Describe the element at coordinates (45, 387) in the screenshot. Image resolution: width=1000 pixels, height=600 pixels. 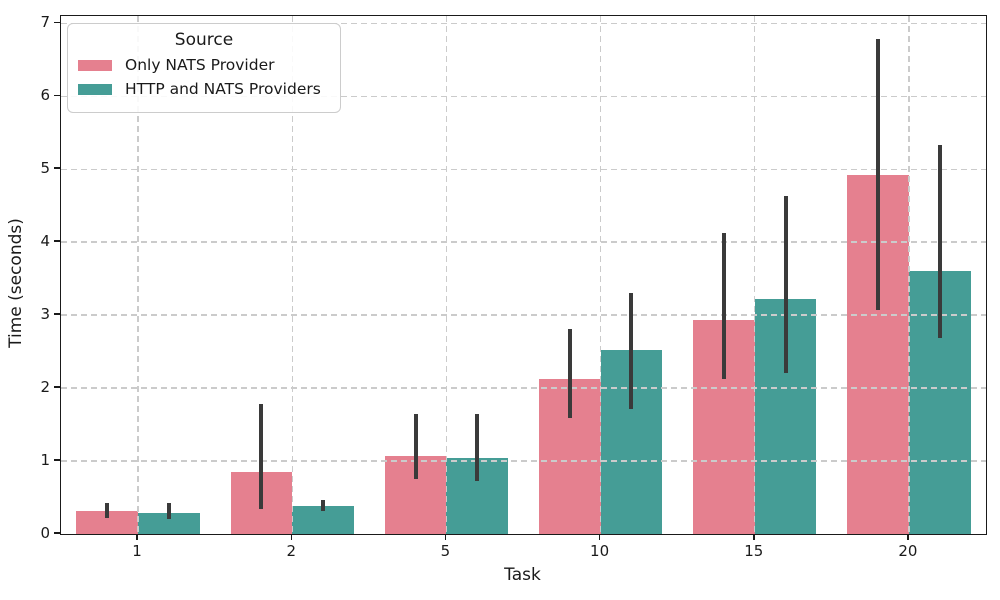
I see `y-tick-label-2: 2` at that location.